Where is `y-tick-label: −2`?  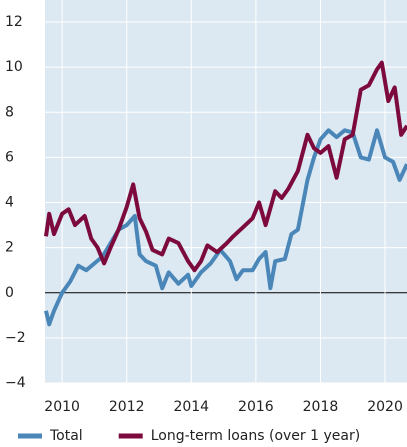
y-tick-label: −2 is located at coordinates (15, 338).